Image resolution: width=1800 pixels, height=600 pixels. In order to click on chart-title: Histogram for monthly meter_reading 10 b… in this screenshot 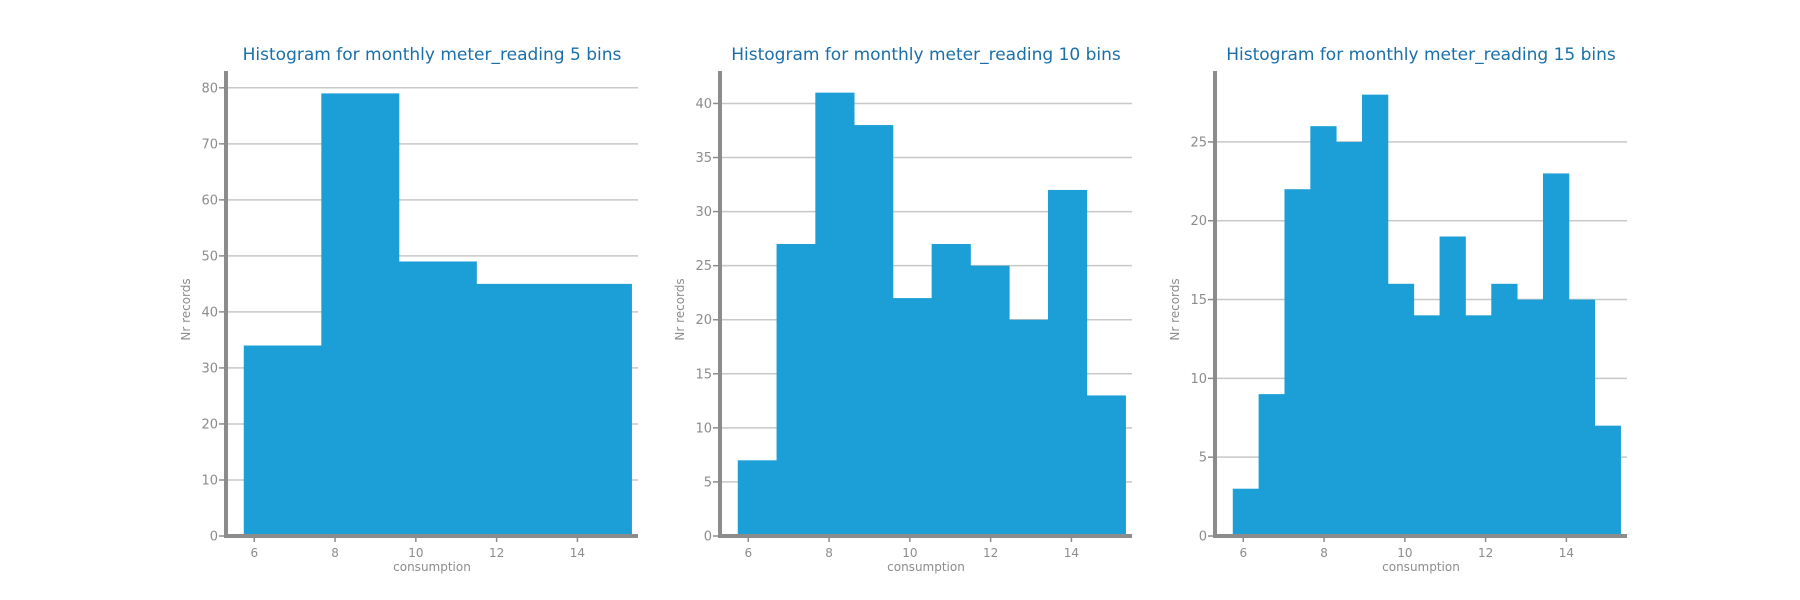, I will do `click(926, 55)`.